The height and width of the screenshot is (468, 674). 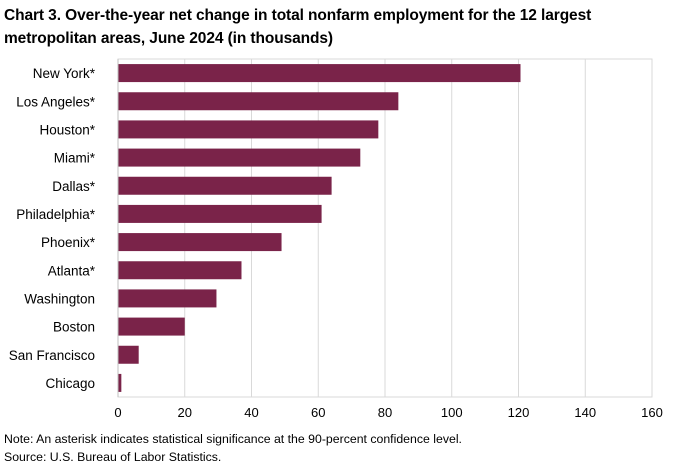 I want to click on category-label: Atlanta*, so click(x=72, y=270).